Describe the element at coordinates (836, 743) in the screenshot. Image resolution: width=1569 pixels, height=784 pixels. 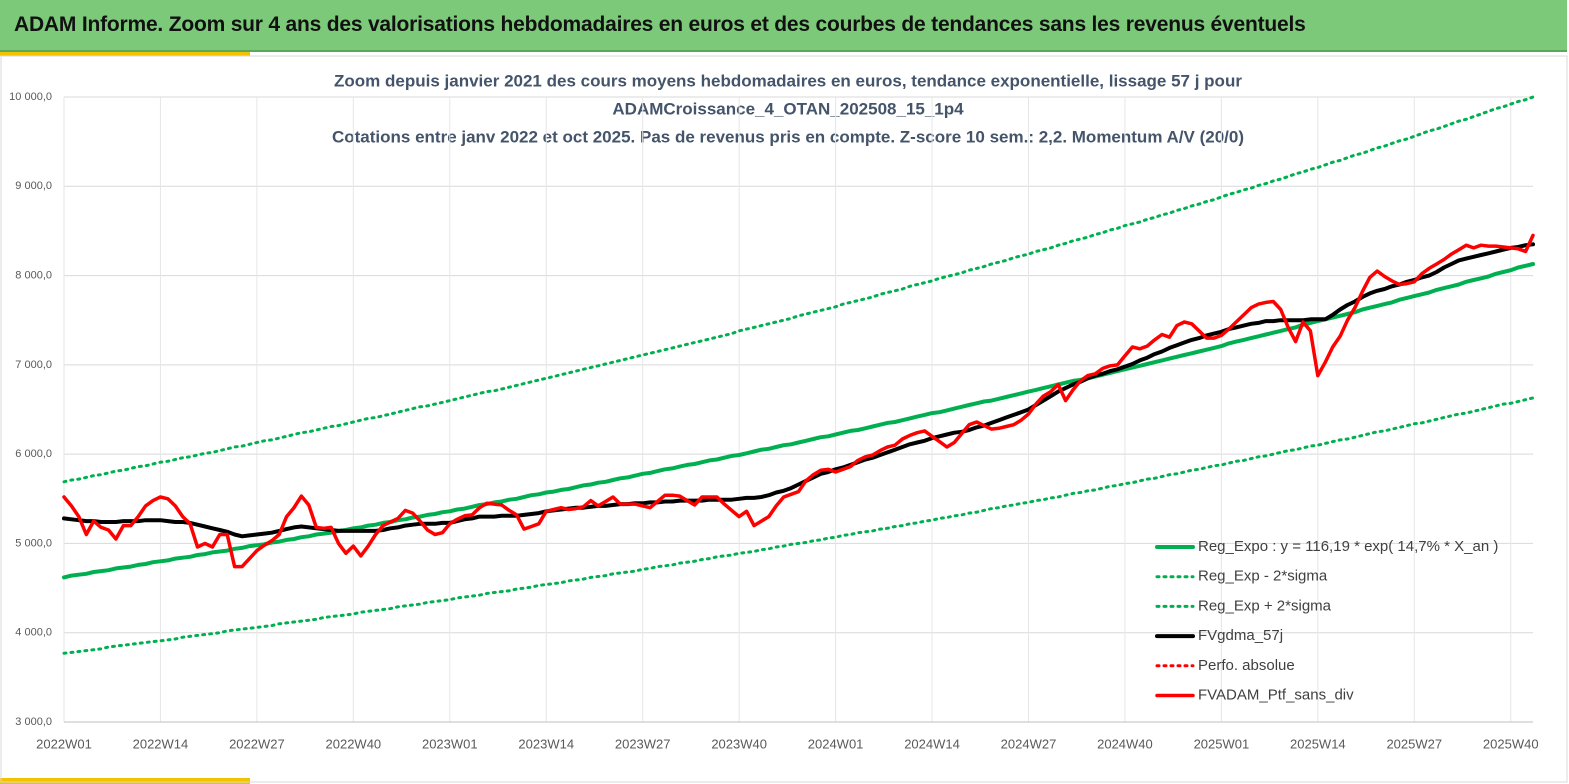
I see `x-tick-label: 2024W01` at that location.